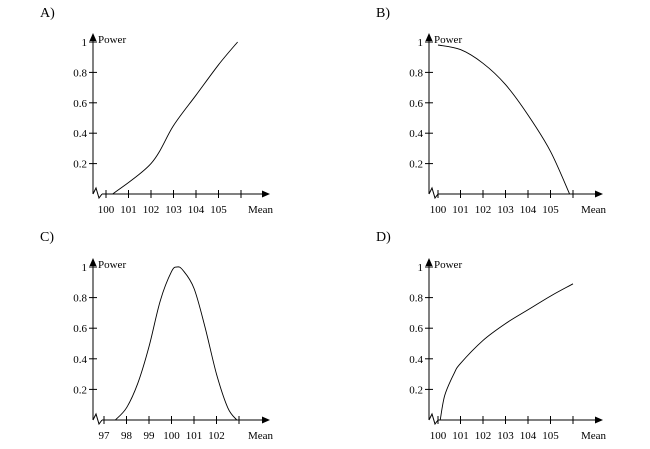 The width and height of the screenshot is (650, 449). Describe the element at coordinates (47, 237) in the screenshot. I see `panel-label: C)` at that location.